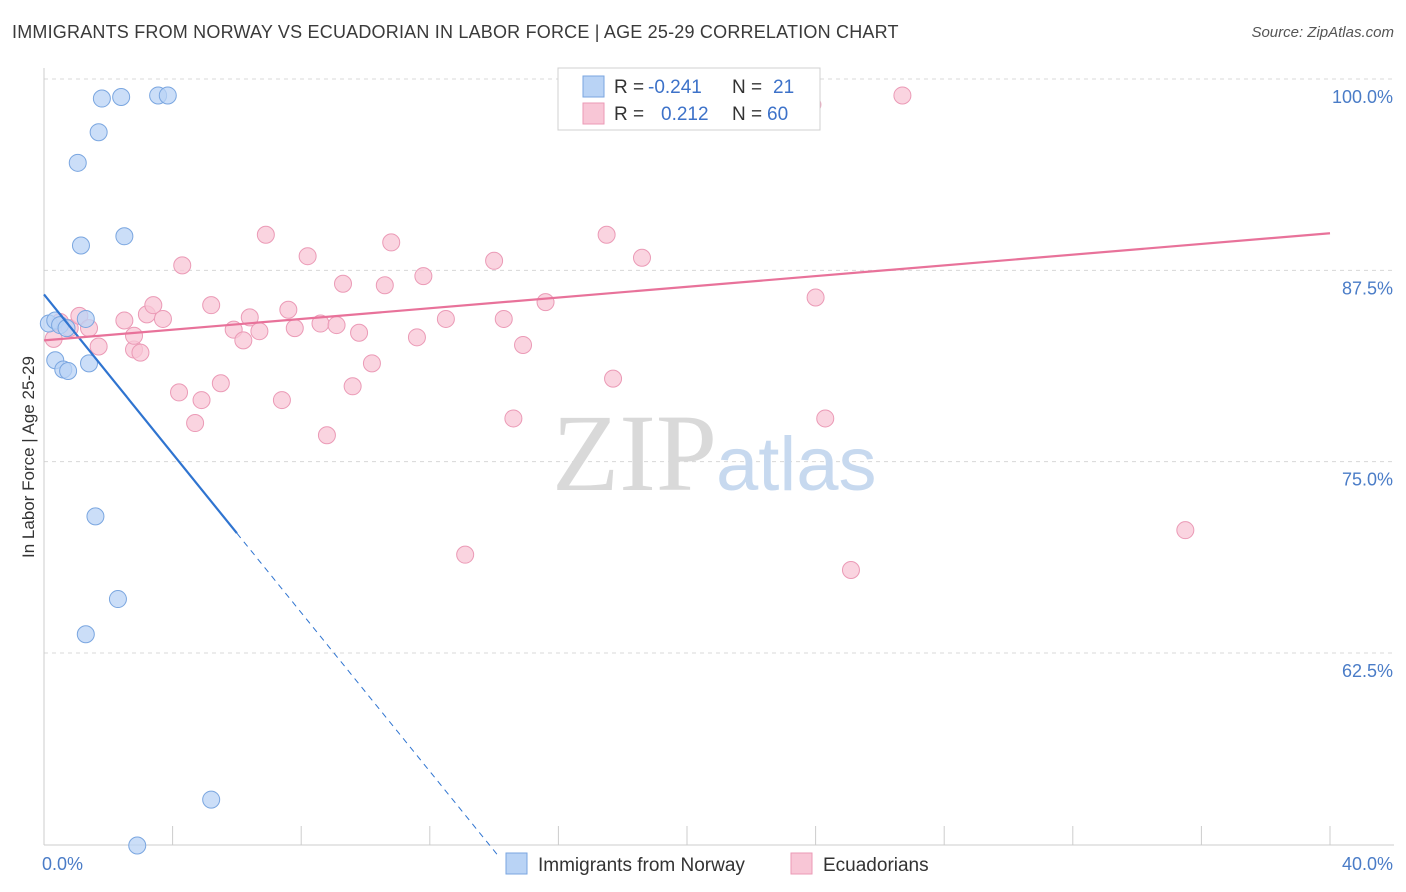  Describe the element at coordinates (1362, 97) in the screenshot. I see `y-tick-label-0: 100.0%` at that location.